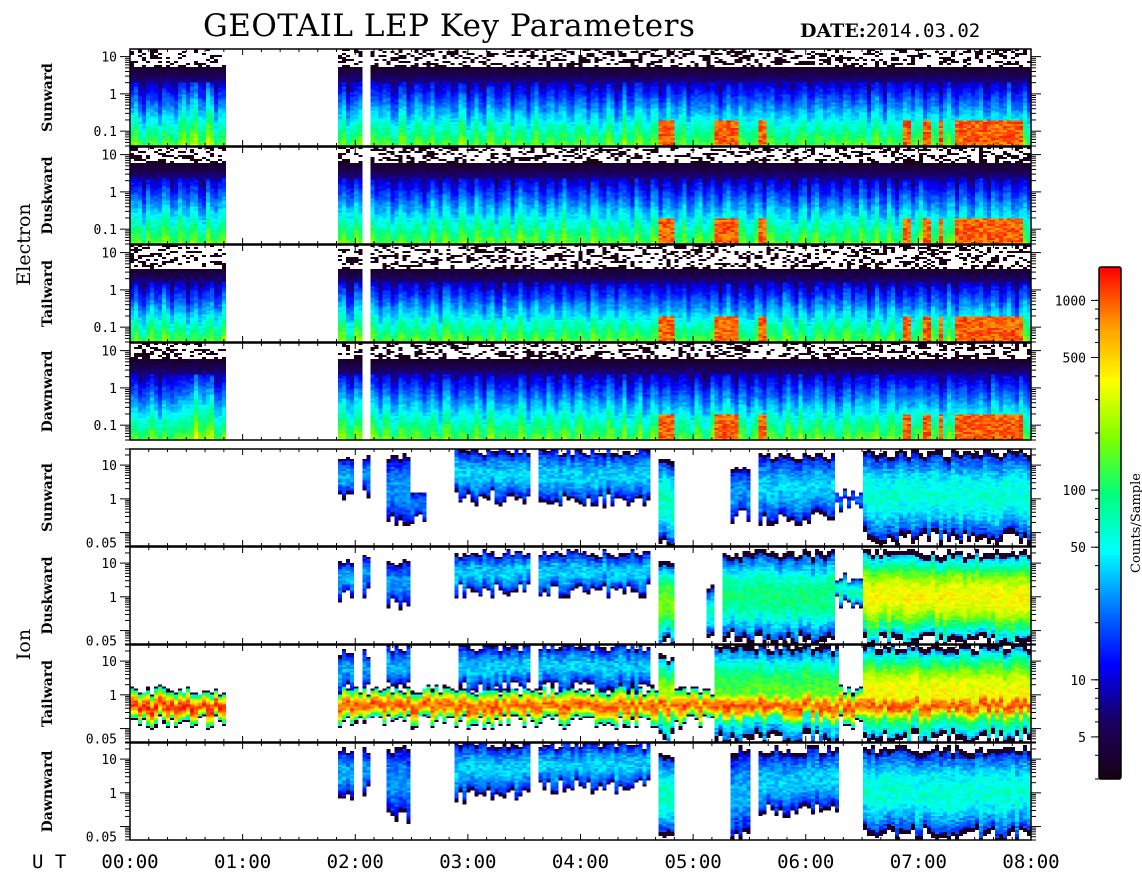 The image size is (1142, 880). I want to click on electron-direction-label: Dawnward, so click(48, 391).